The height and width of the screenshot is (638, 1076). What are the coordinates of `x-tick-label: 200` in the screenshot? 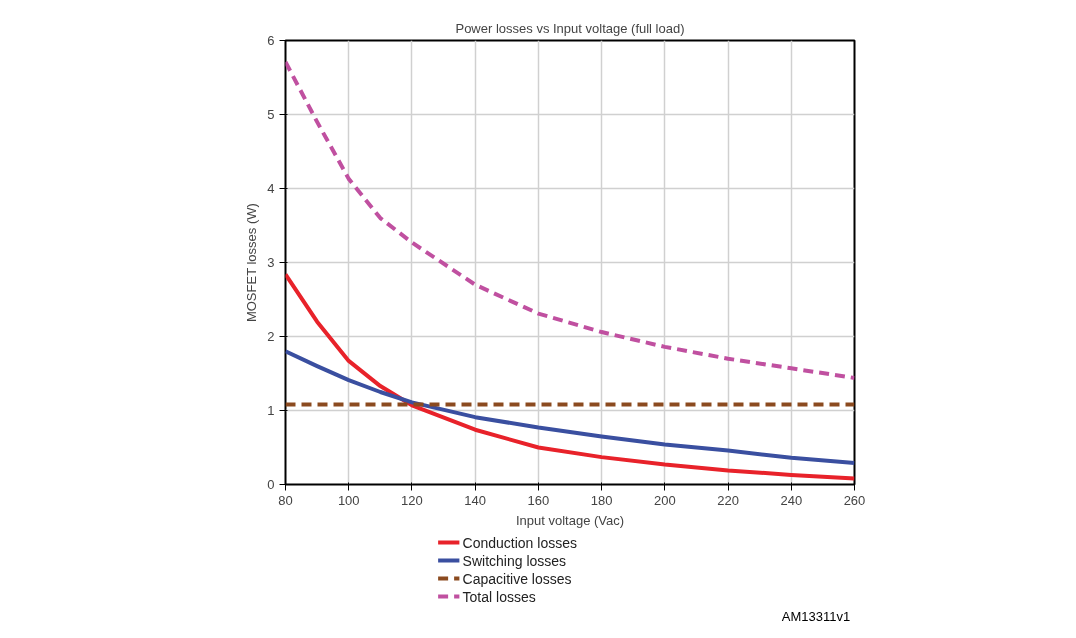 It's located at (664, 500).